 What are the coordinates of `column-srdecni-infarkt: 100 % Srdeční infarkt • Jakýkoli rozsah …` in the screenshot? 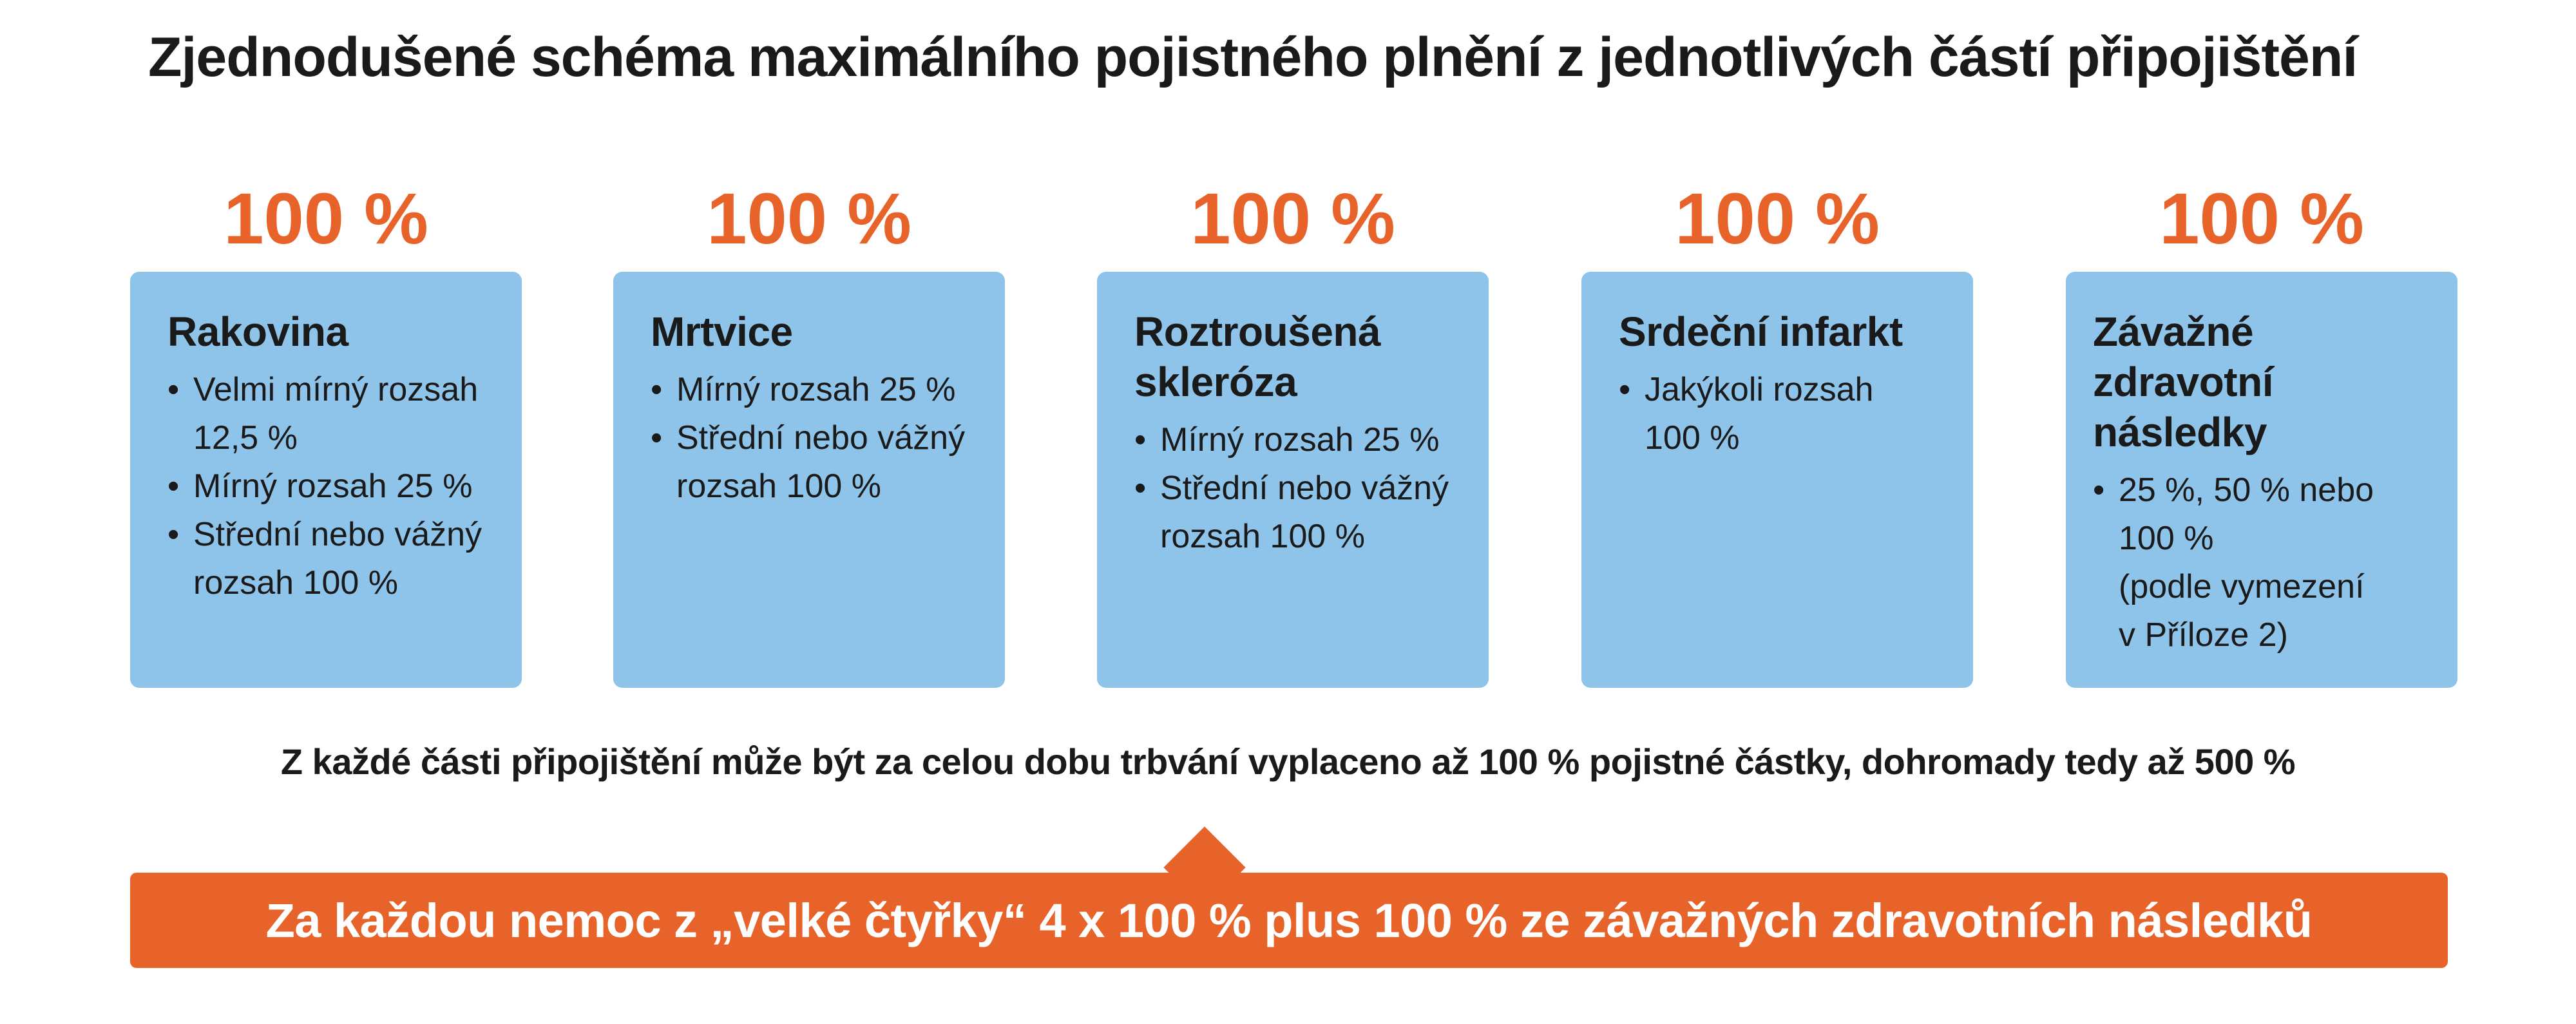 It's located at (1777, 431).